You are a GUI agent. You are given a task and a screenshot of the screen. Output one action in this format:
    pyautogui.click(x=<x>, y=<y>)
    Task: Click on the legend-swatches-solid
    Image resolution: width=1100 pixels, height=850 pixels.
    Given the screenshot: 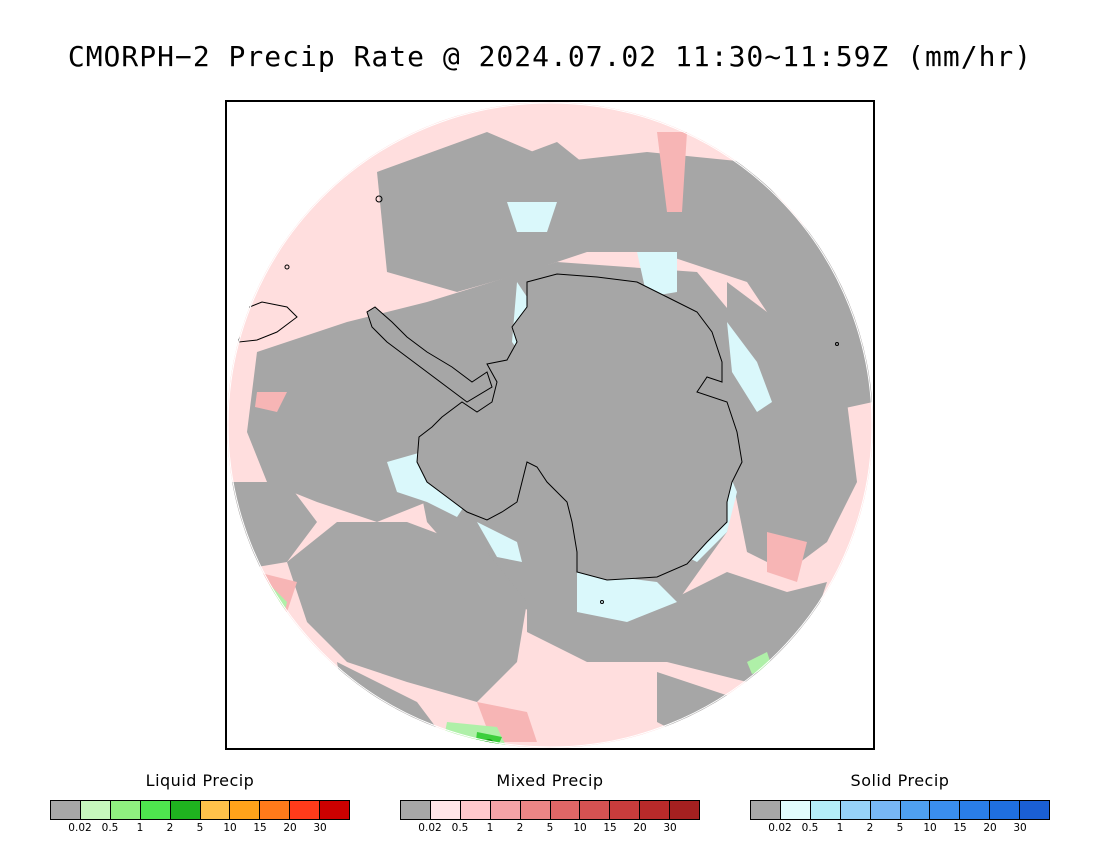 What is the action you would take?
    pyautogui.click(x=900, y=810)
    